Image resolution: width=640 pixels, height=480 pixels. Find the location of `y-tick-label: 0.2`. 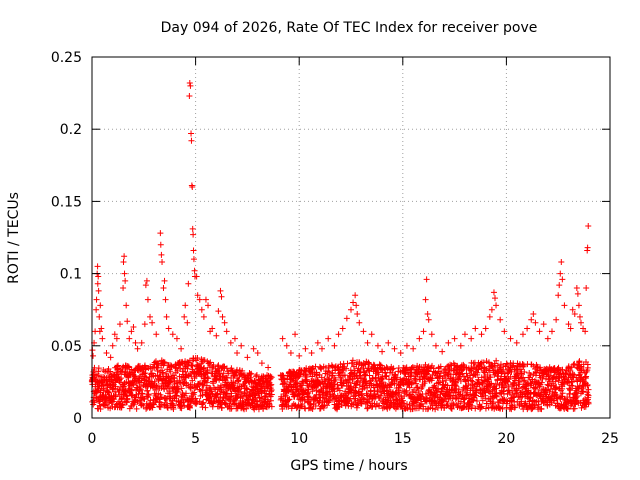

y-tick-label: 0.2 is located at coordinates (71, 130).